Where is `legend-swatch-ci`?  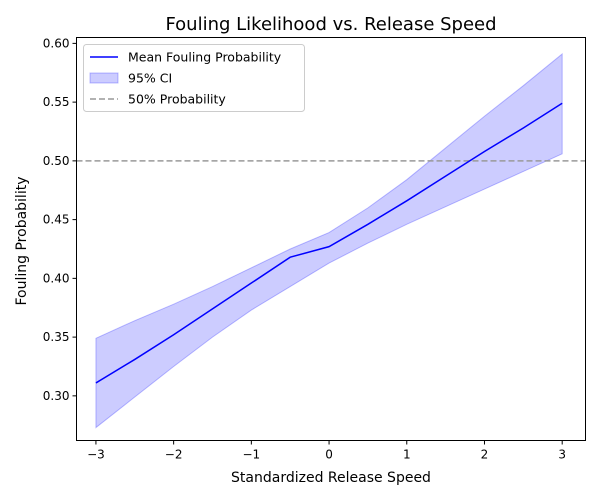 legend-swatch-ci is located at coordinates (104, 78).